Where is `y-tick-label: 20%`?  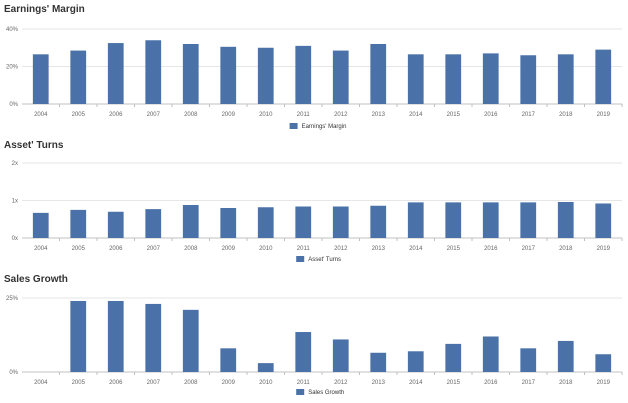 y-tick-label: 20% is located at coordinates (12, 68).